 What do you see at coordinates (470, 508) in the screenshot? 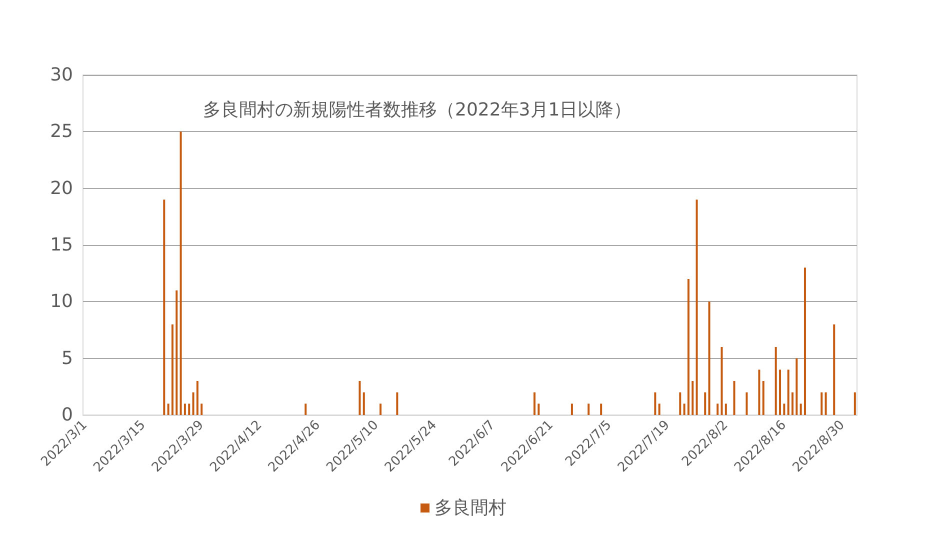
I see `legend-label: 多良間村` at bounding box center [470, 508].